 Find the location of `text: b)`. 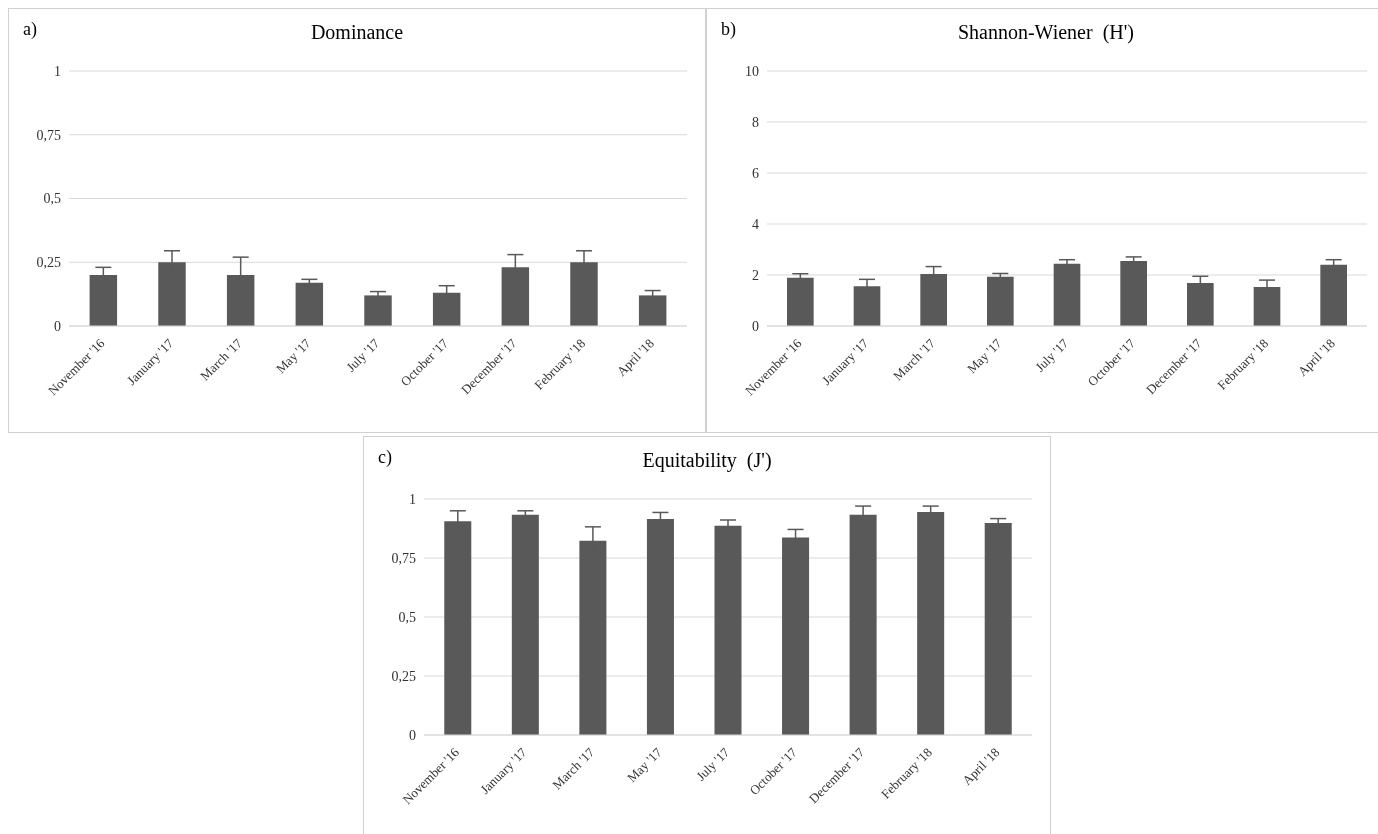

text: b) is located at coordinates (728, 29).